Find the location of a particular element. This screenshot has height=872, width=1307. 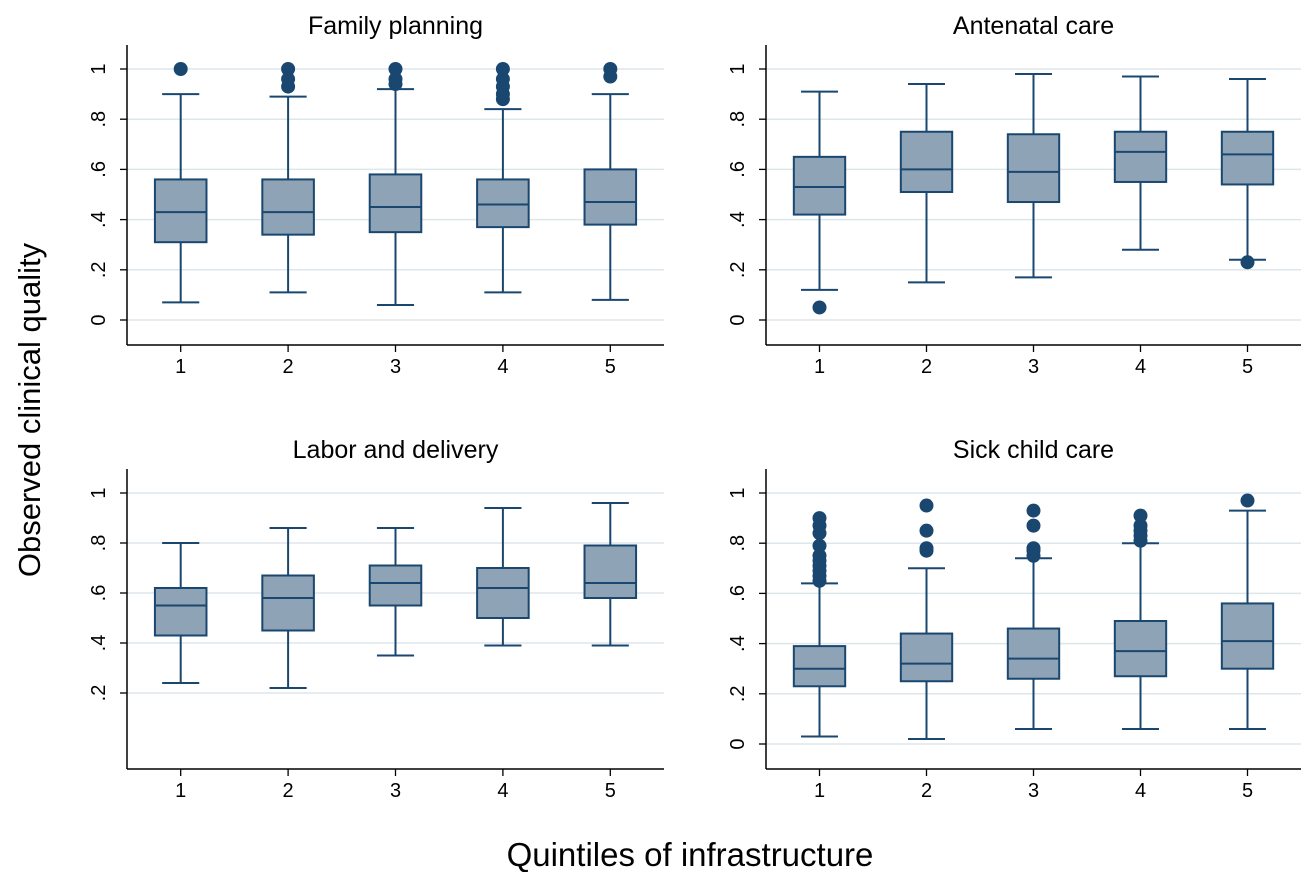

y-axis-title: Observed clinical quality is located at coordinates (29, 409).